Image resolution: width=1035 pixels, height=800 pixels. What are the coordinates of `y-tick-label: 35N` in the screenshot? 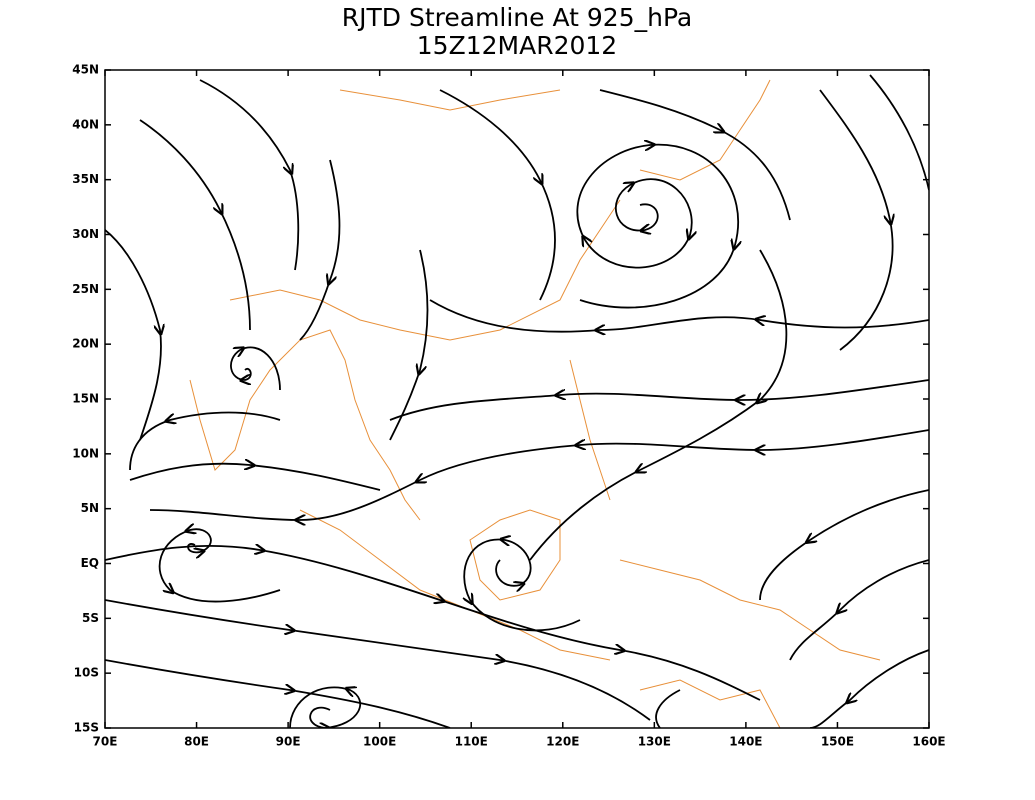 It's located at (85, 179).